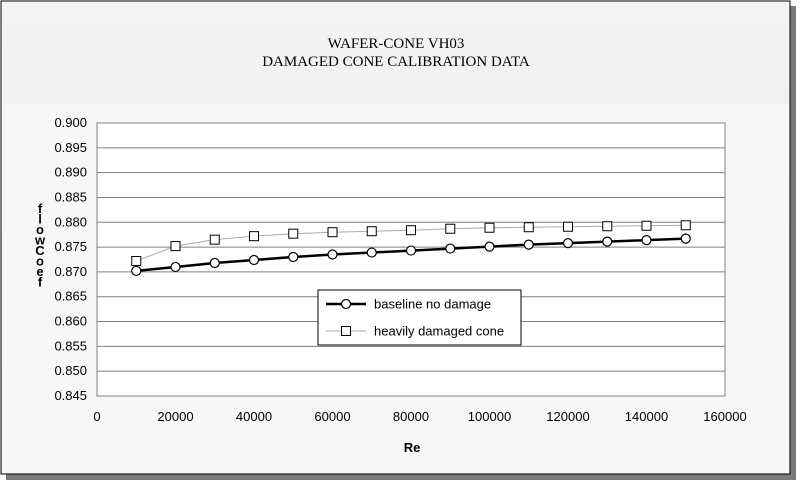  I want to click on x-tick-label: 0, so click(96, 416).